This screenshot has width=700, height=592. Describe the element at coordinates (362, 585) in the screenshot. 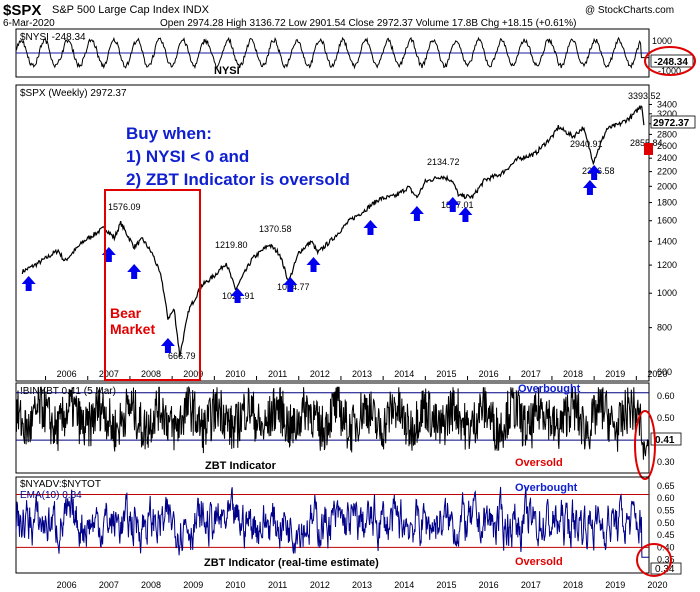

I see `bottom-x-tick-label: 2013` at that location.